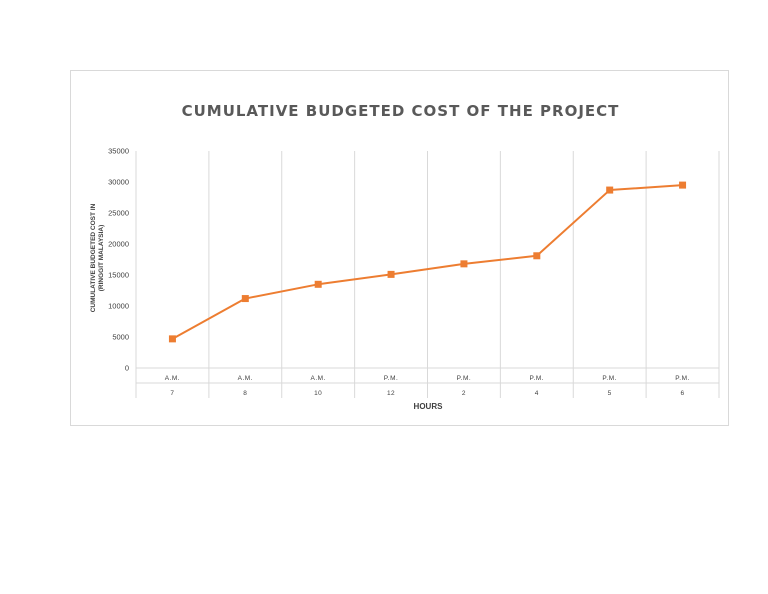 The width and height of the screenshot is (768, 594). I want to click on y-tick-label: 15000, so click(118, 275).